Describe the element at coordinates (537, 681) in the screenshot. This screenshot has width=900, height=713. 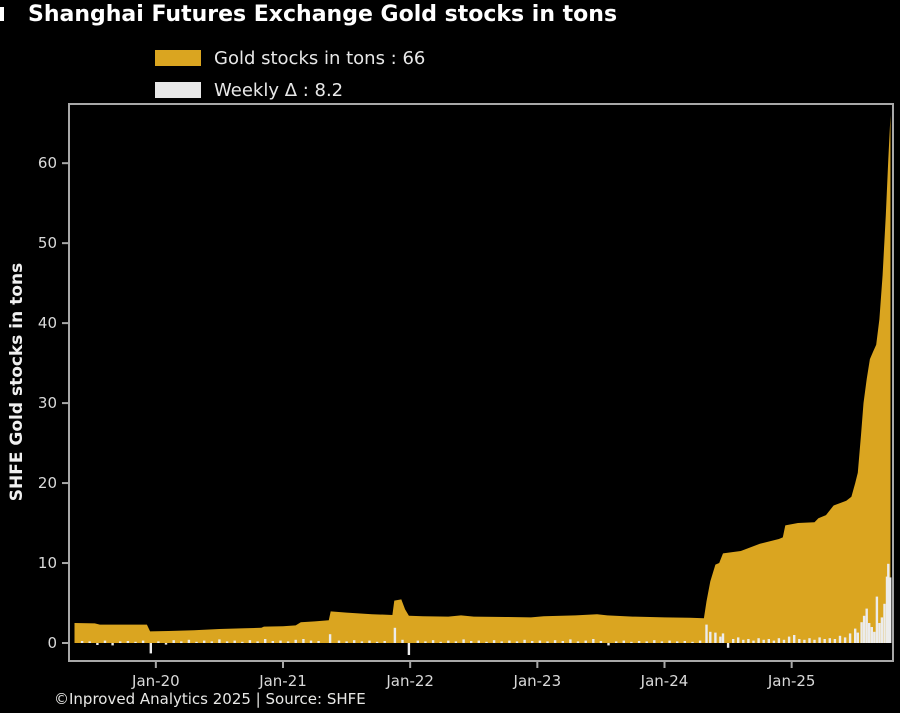
I see `svg-text: Jan-23` at that location.